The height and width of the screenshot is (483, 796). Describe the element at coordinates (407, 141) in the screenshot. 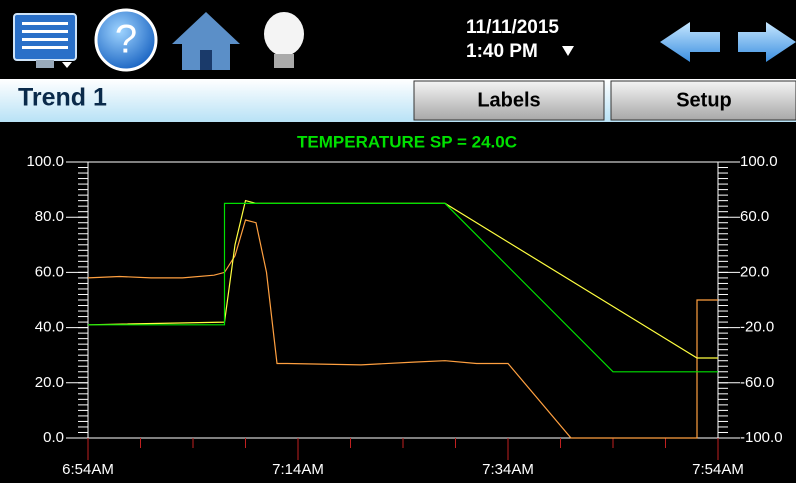

I see `chart-title: TEMPERATURE SP = 24.0C` at that location.